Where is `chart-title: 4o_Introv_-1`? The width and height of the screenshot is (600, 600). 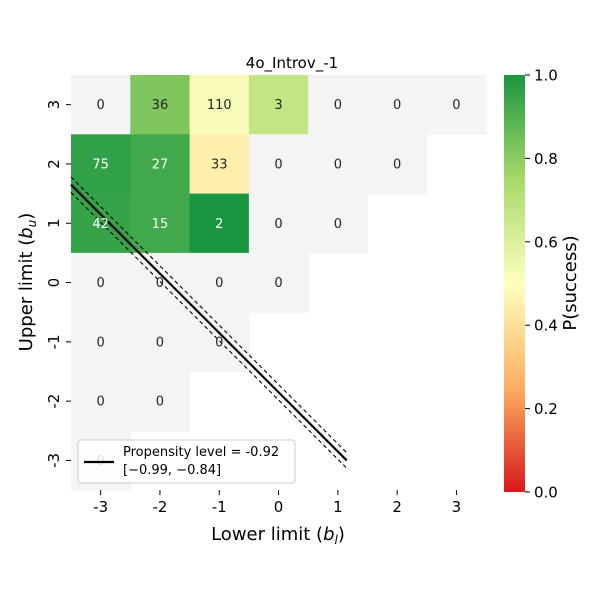
chart-title: 4o_Introv_-1 is located at coordinates (292, 63).